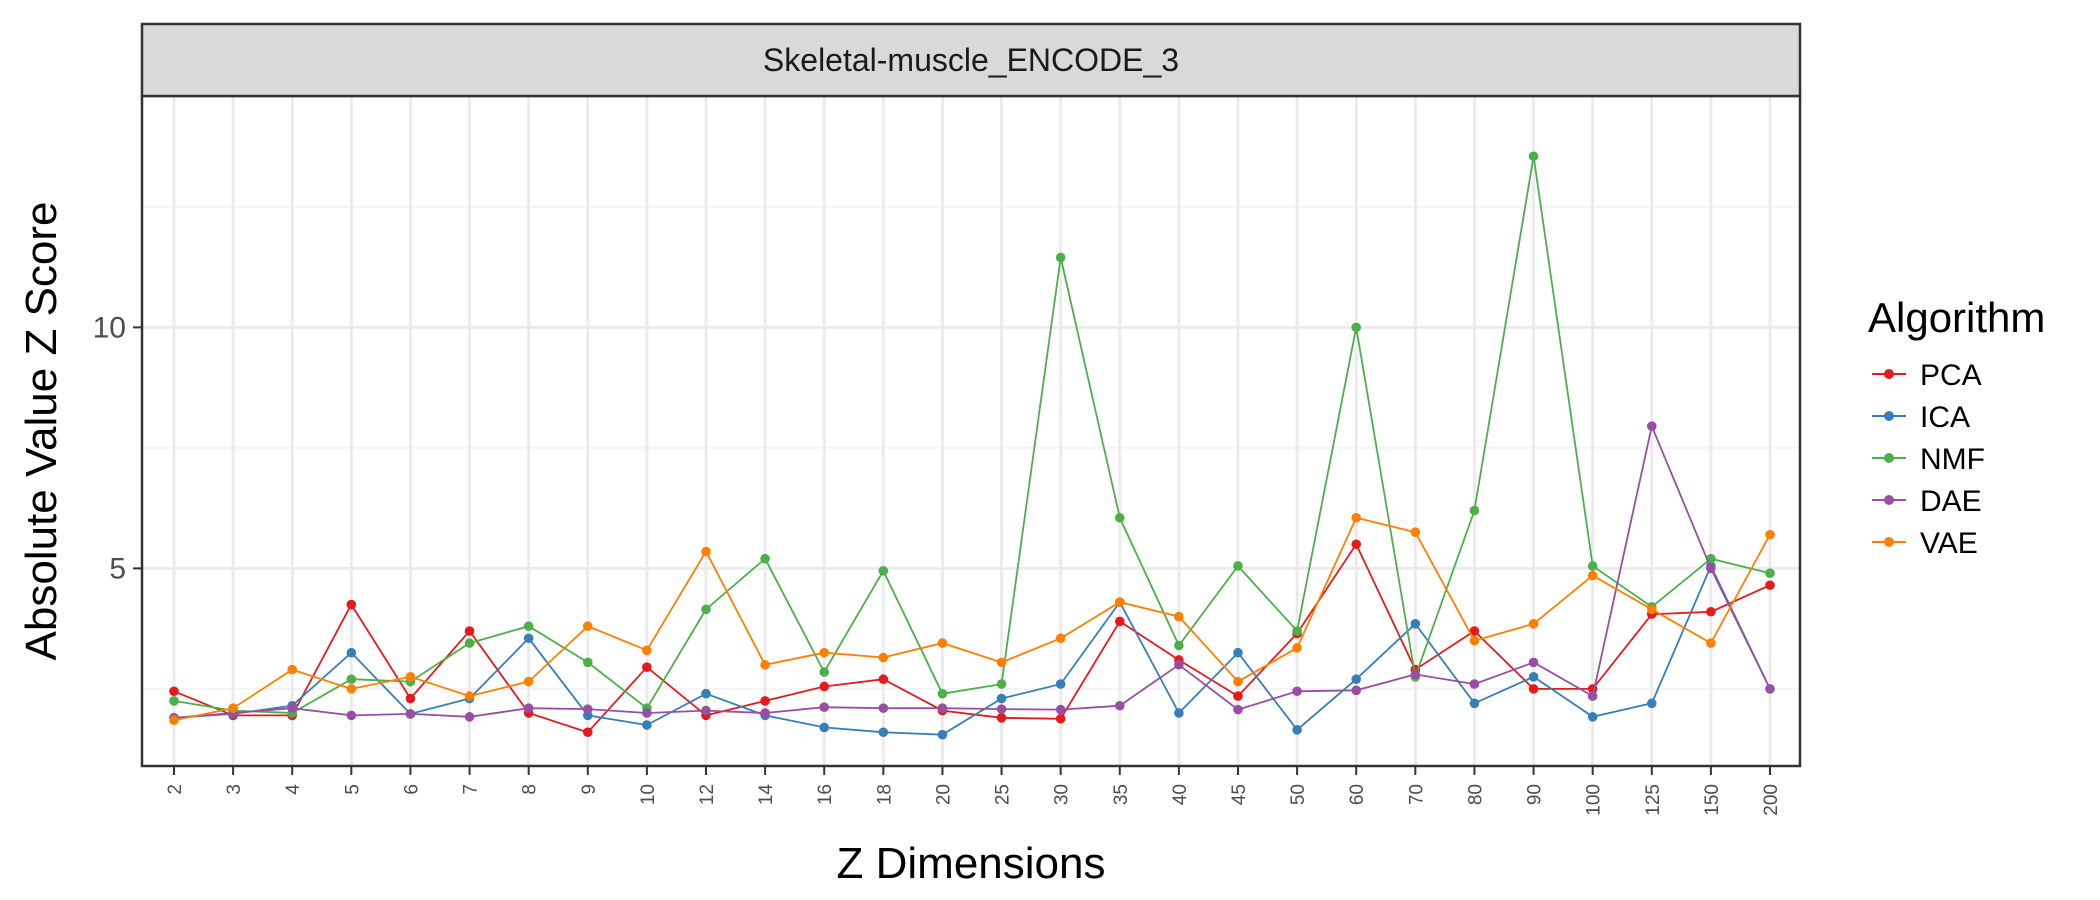 The image size is (2100, 900). I want to click on legend-item-pca: PCA, so click(1927, 375).